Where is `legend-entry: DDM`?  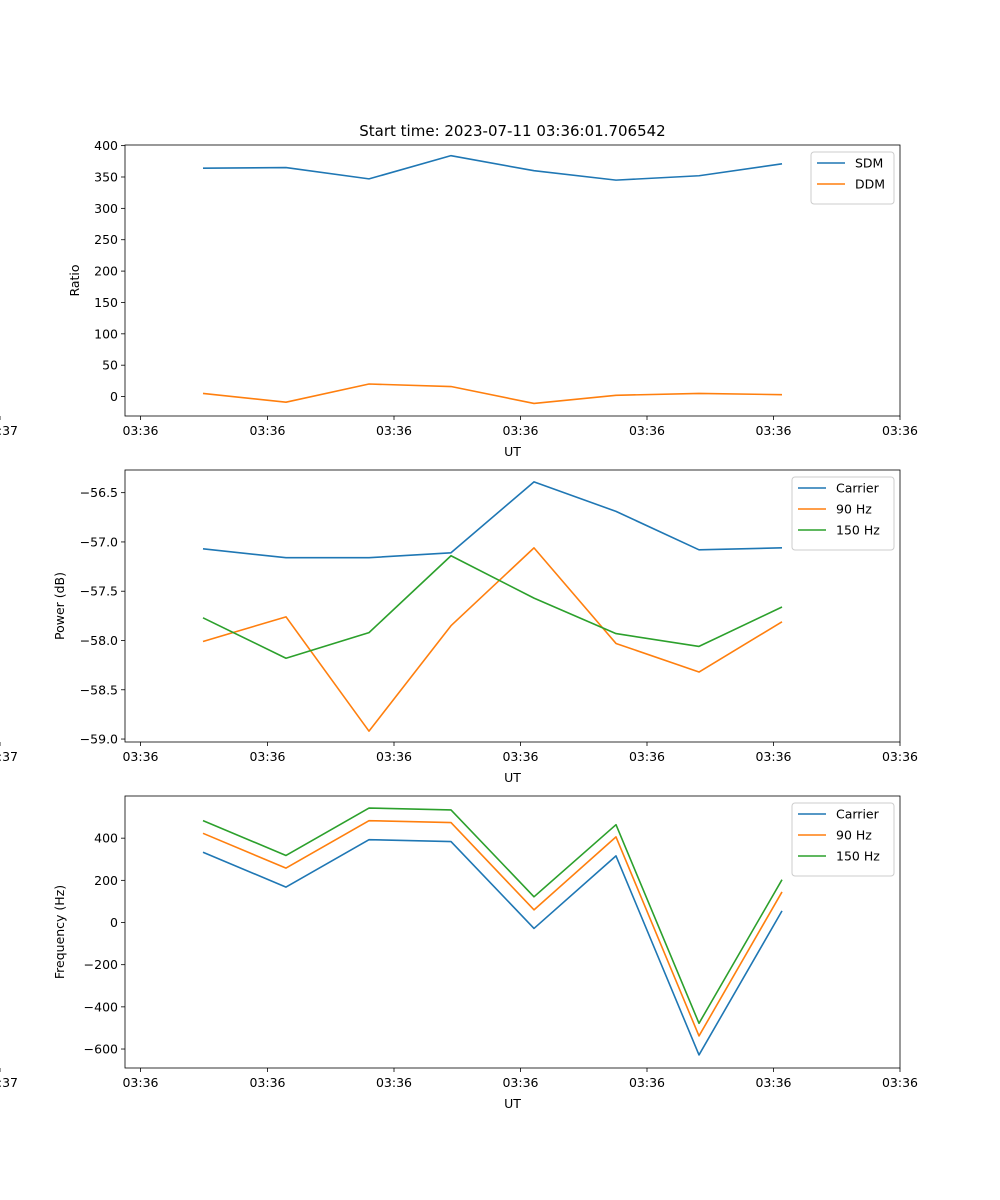 legend-entry: DDM is located at coordinates (870, 184).